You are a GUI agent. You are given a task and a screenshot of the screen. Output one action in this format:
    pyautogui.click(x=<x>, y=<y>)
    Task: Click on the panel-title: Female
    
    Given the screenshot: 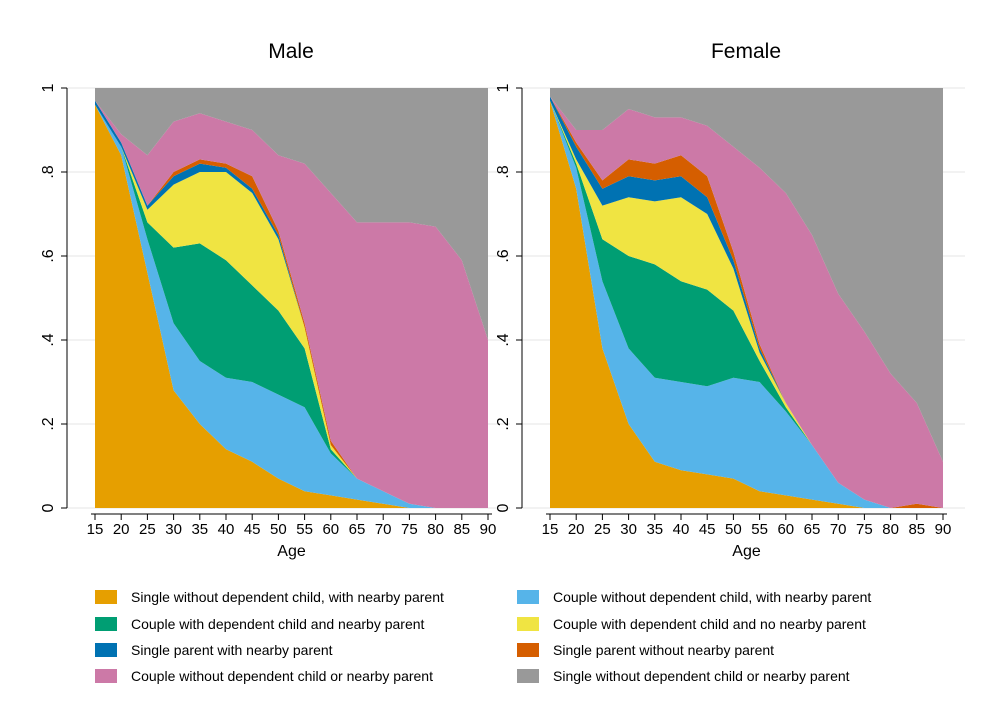 What is the action you would take?
    pyautogui.click(x=746, y=51)
    